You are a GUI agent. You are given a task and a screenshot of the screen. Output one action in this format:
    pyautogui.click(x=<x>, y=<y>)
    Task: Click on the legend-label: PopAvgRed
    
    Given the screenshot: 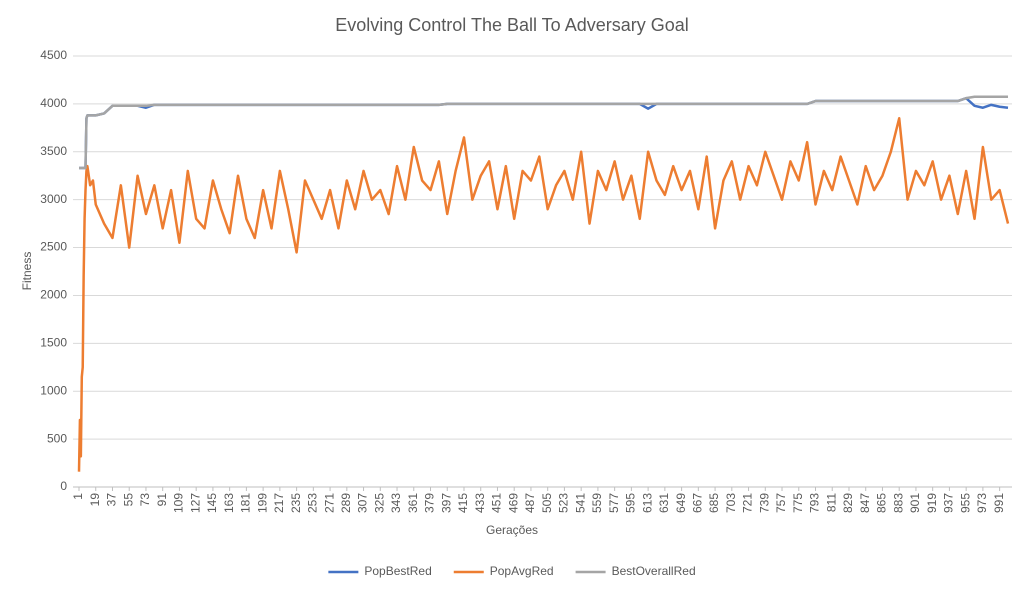 What is the action you would take?
    pyautogui.click(x=522, y=571)
    